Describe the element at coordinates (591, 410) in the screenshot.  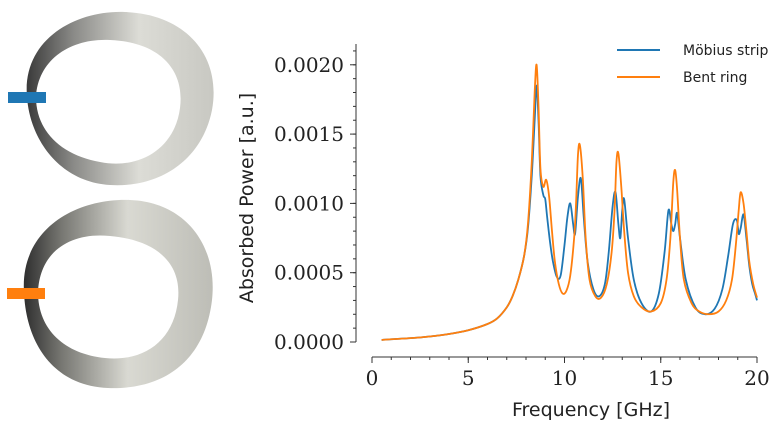
I see `x-axis-label: Frequency [GHz]` at that location.